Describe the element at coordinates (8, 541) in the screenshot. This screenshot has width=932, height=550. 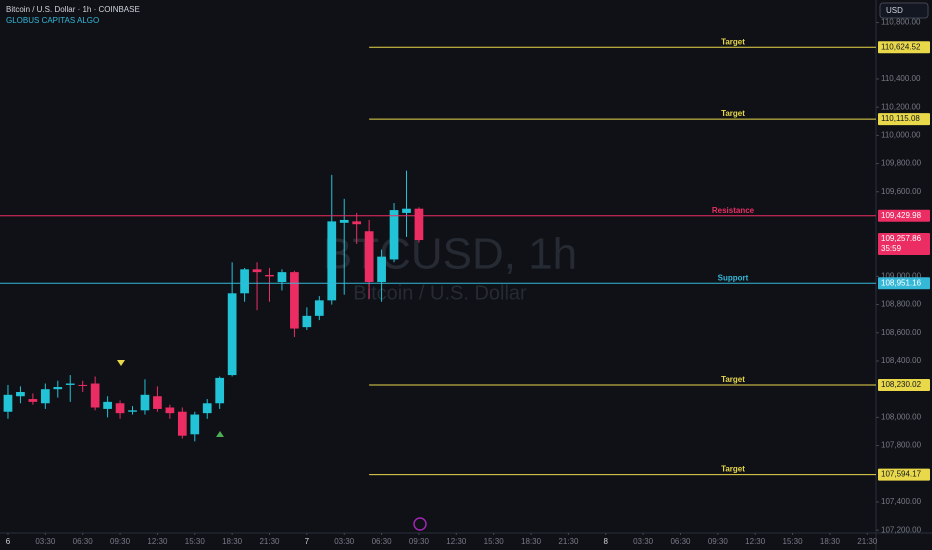
I see `x-tick-label: 6` at that location.